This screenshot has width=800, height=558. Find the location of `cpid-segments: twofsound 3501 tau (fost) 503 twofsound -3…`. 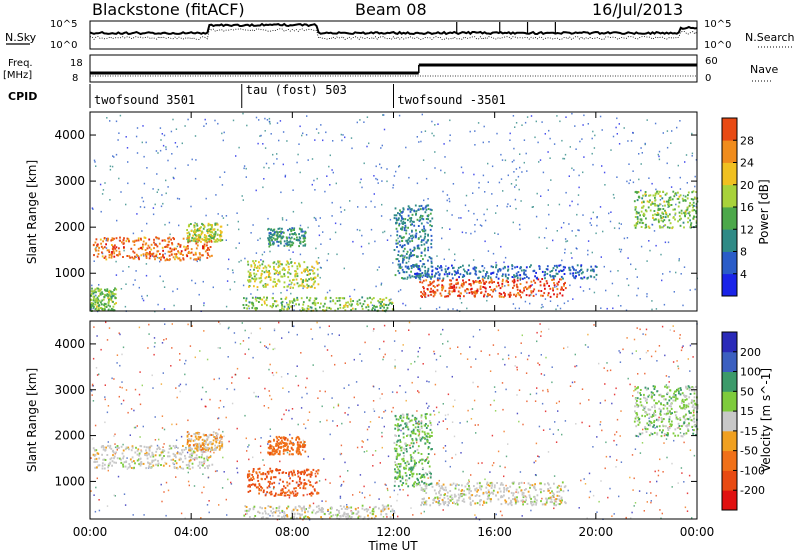

cpid-segments: twofsound 3501 tau (fost) 503 twofsound -3… is located at coordinates (298, 95).